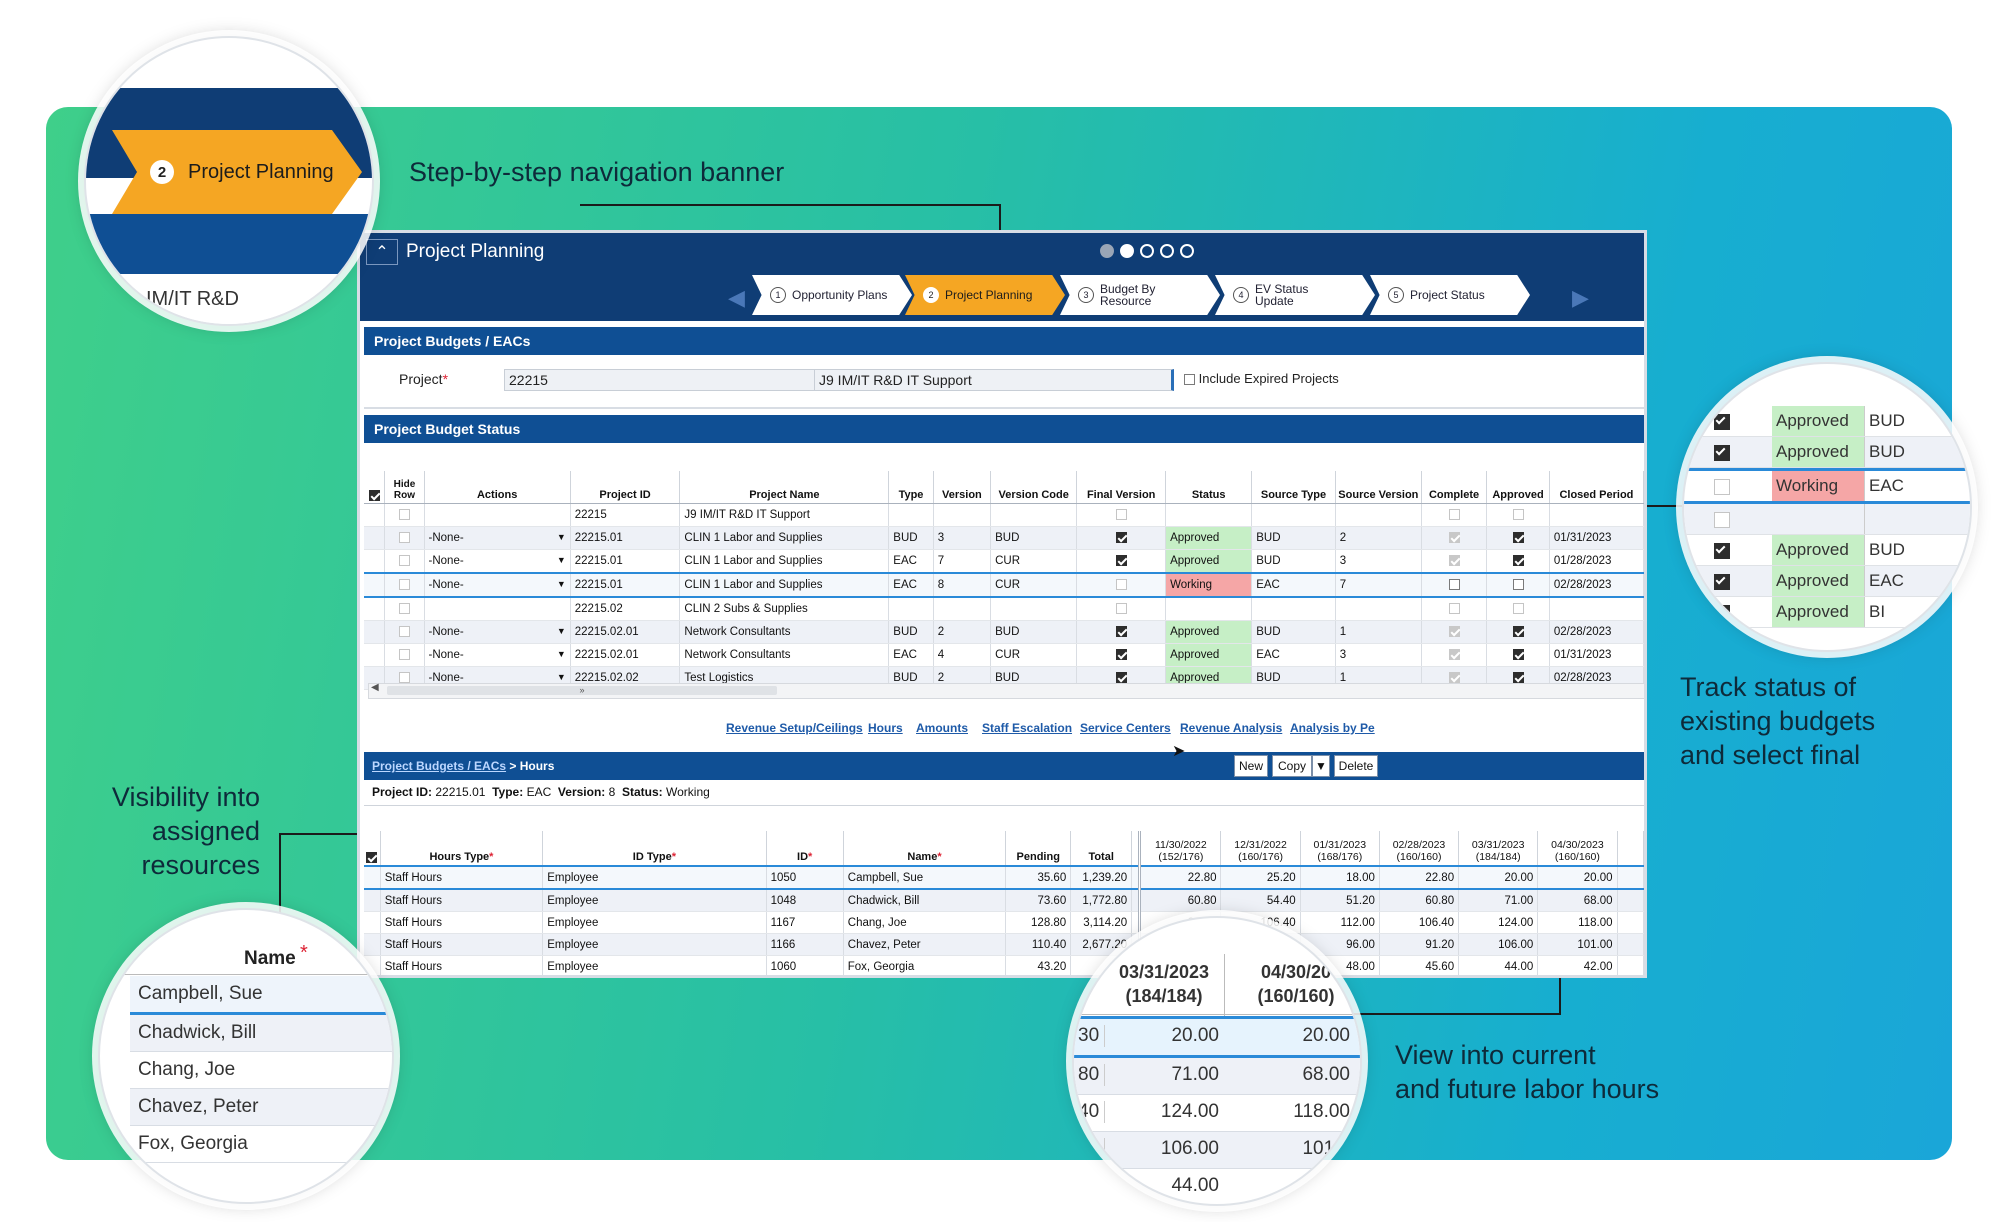 The width and height of the screenshot is (1999, 1222). What do you see at coordinates (1498, 965) in the screenshot?
I see `period-hours-cell: 44.00` at bounding box center [1498, 965].